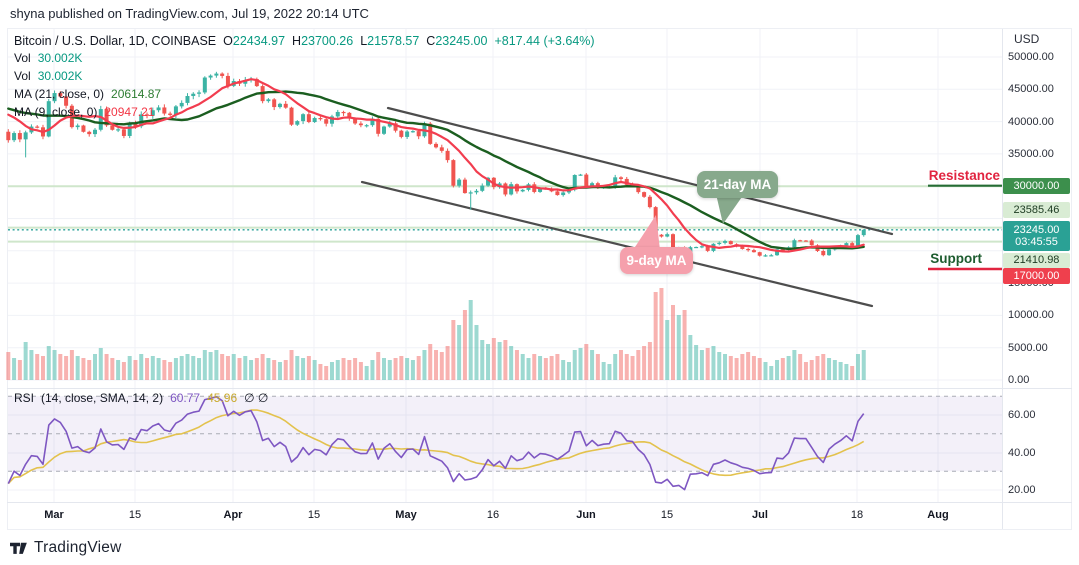 This screenshot has width=1079, height=565. I want to click on price-level-badge: 30000.00, so click(1036, 186).